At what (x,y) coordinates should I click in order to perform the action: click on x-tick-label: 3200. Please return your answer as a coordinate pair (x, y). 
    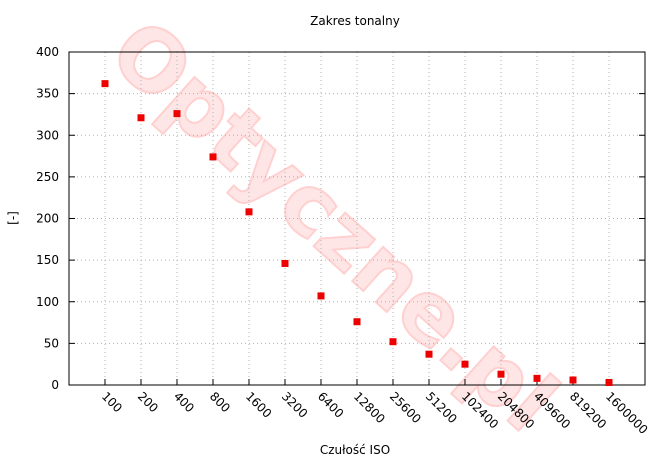
    Looking at the image, I should click on (294, 404).